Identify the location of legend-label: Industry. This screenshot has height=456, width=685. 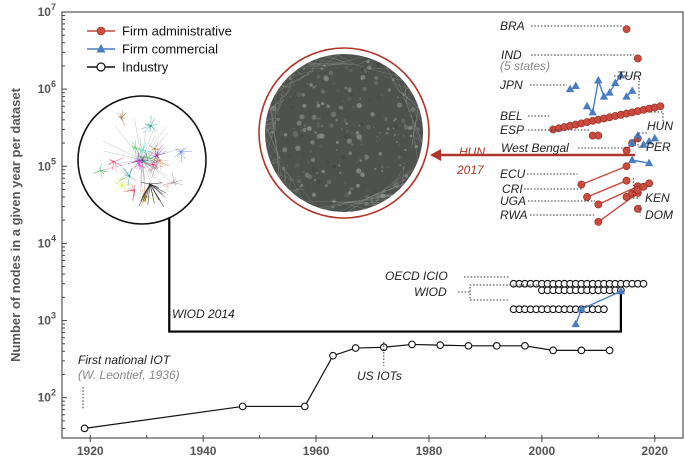
(145, 67).